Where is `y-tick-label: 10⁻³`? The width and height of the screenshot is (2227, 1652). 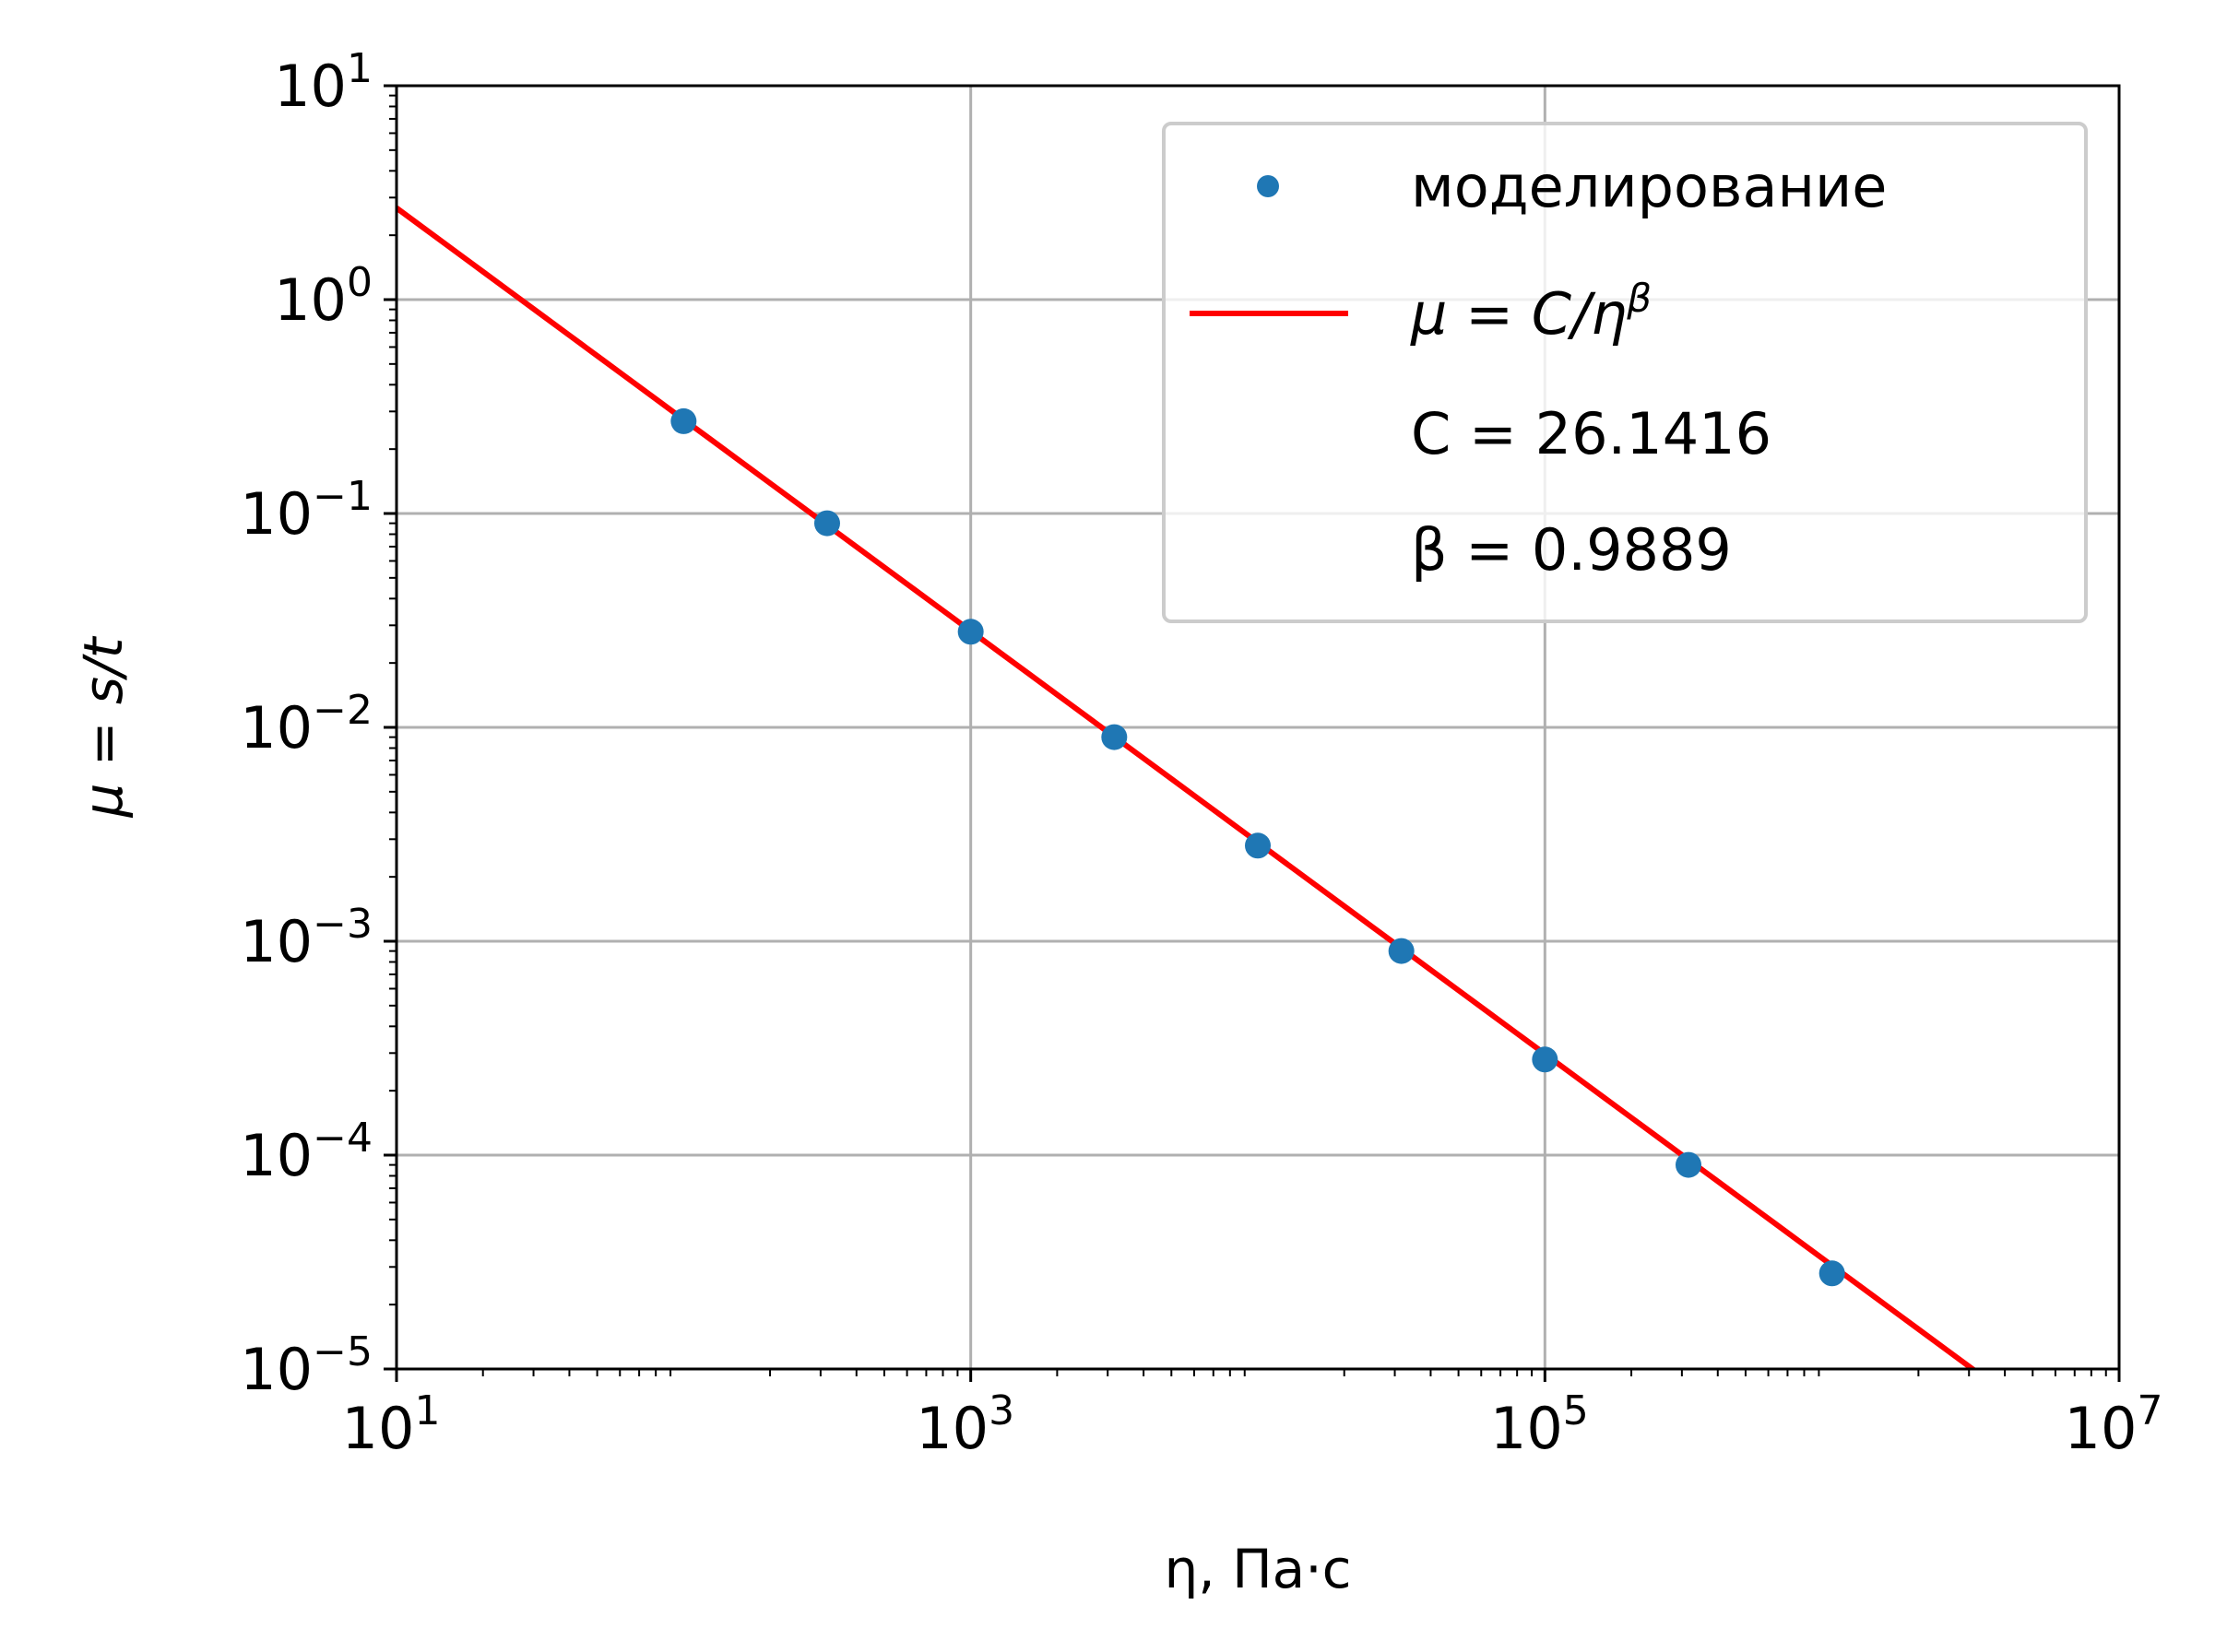
y-tick-label: 10⁻³ is located at coordinates (306, 938).